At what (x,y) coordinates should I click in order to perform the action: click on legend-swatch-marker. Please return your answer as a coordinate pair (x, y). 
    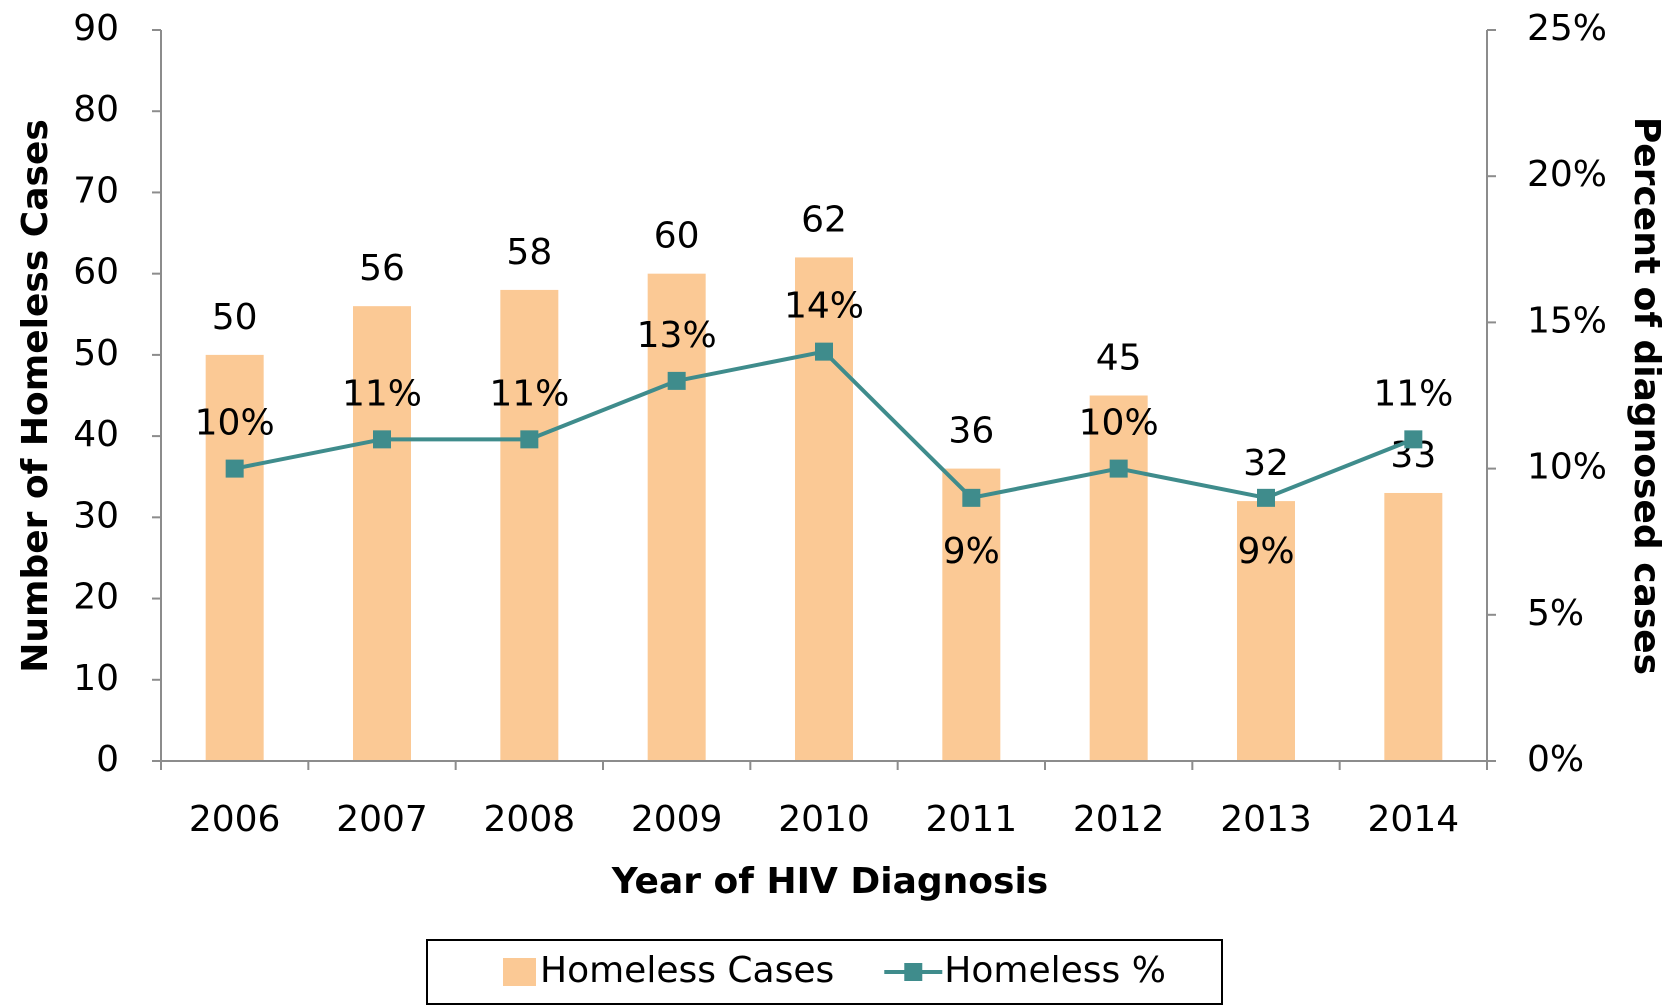
    Looking at the image, I should click on (913, 972).